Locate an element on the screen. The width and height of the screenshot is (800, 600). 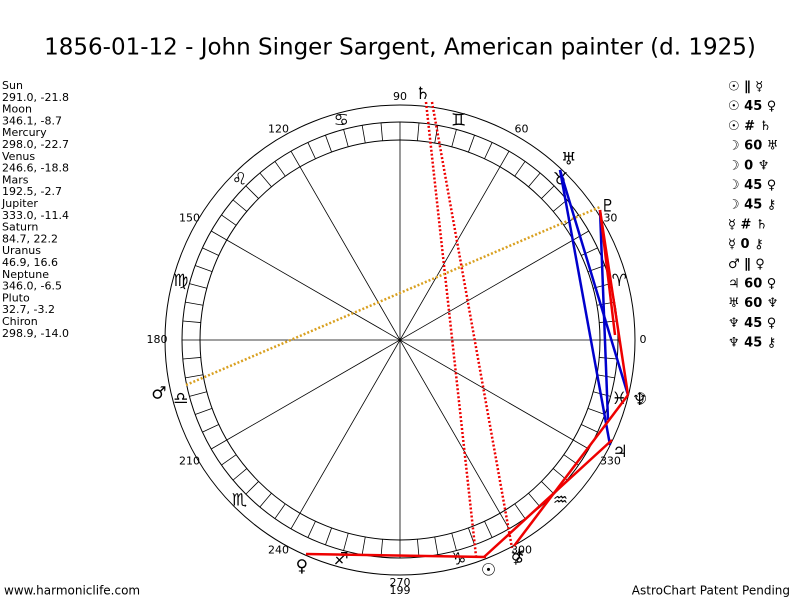
planet-glyph: ♄ is located at coordinates (422, 94).